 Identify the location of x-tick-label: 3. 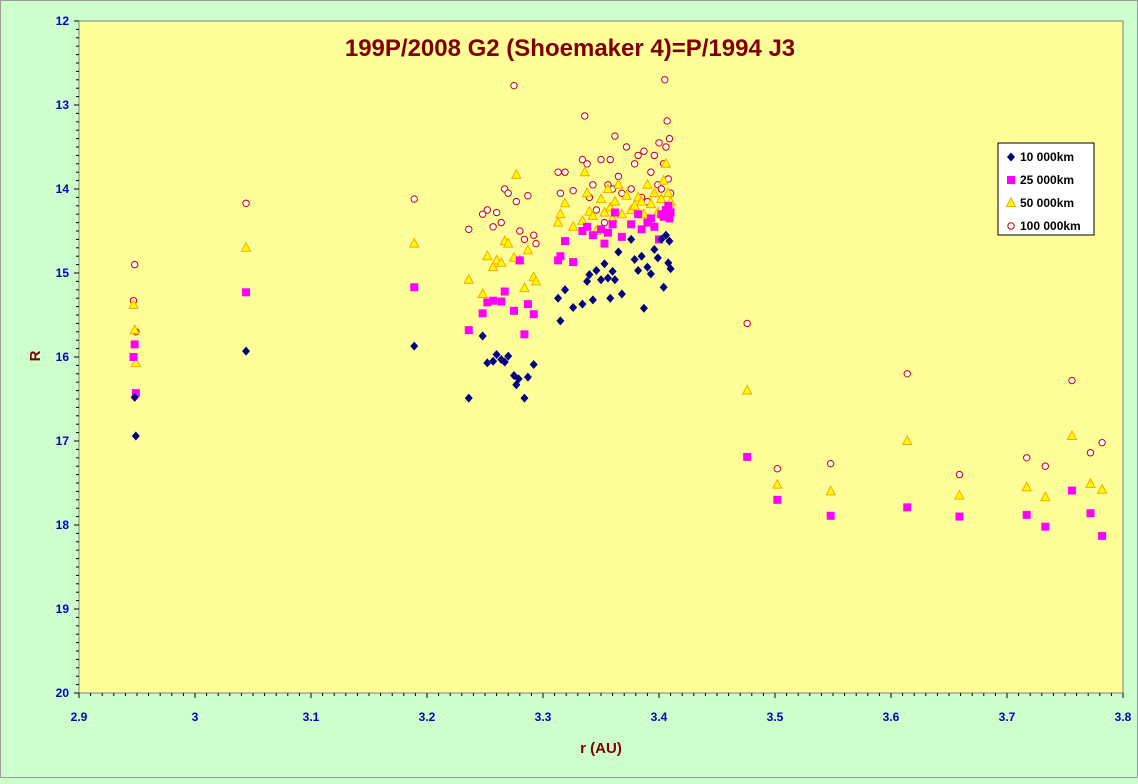
(195, 717).